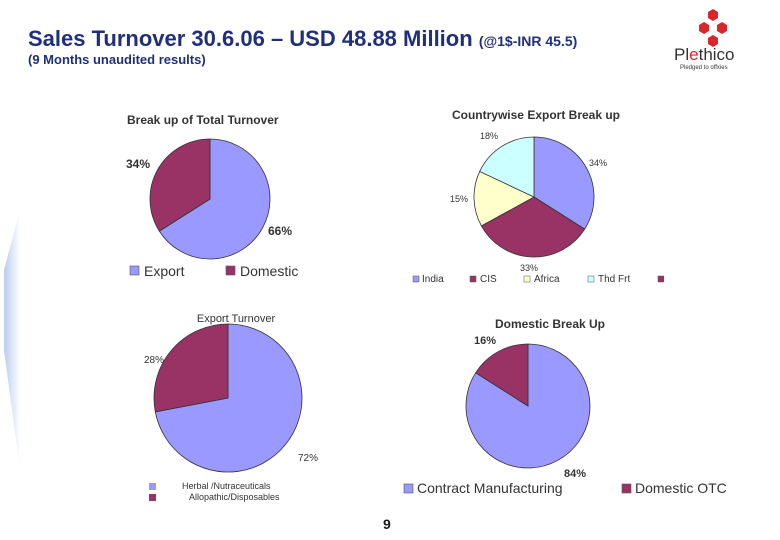 This screenshot has height=540, width=780. Describe the element at coordinates (693, 54) in the screenshot. I see `logo-brand-highlight: e` at that location.